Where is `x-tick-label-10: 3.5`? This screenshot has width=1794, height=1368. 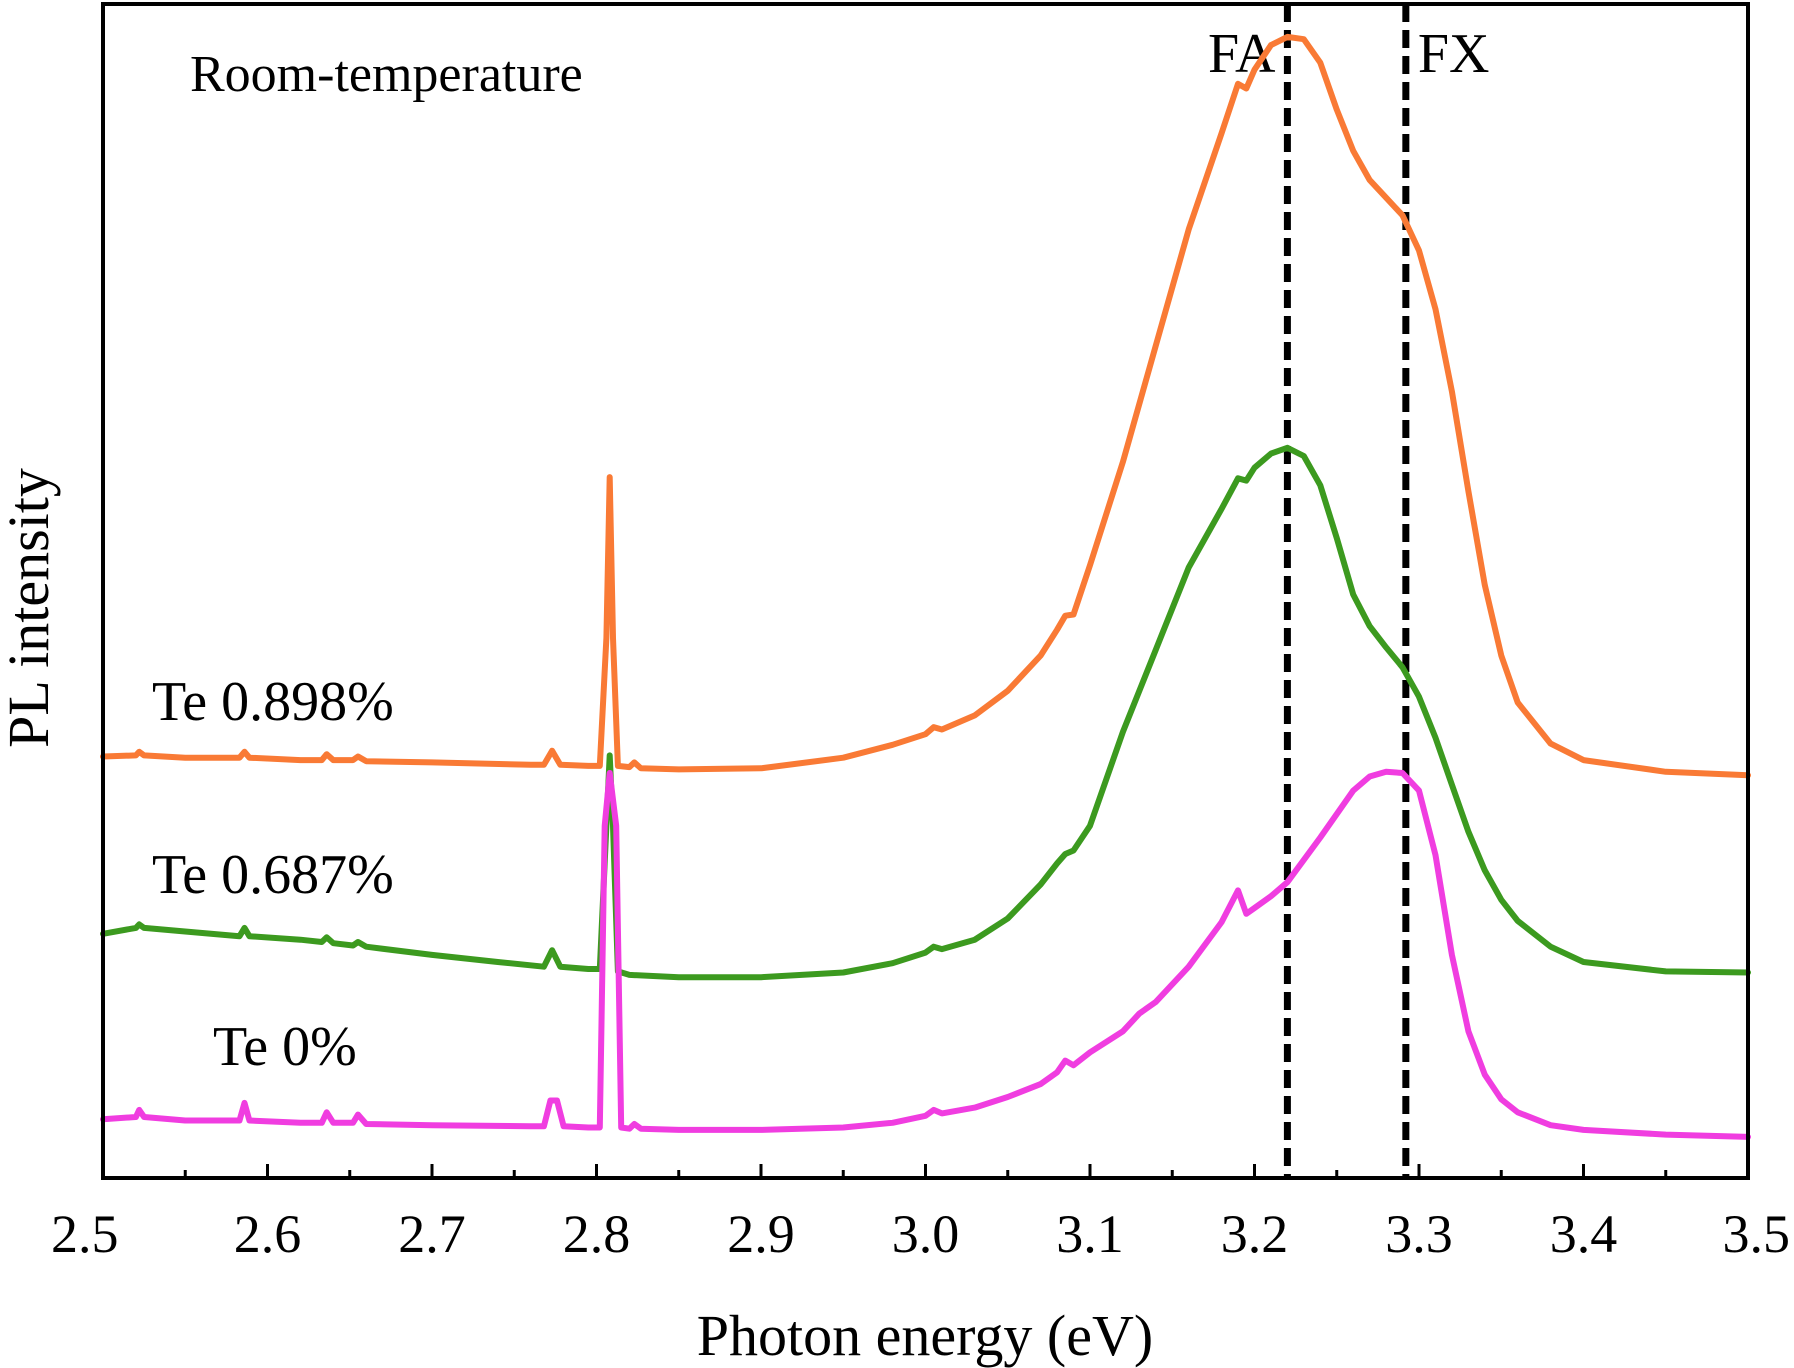 x-tick-label-10: 3.5 is located at coordinates (1757, 1234).